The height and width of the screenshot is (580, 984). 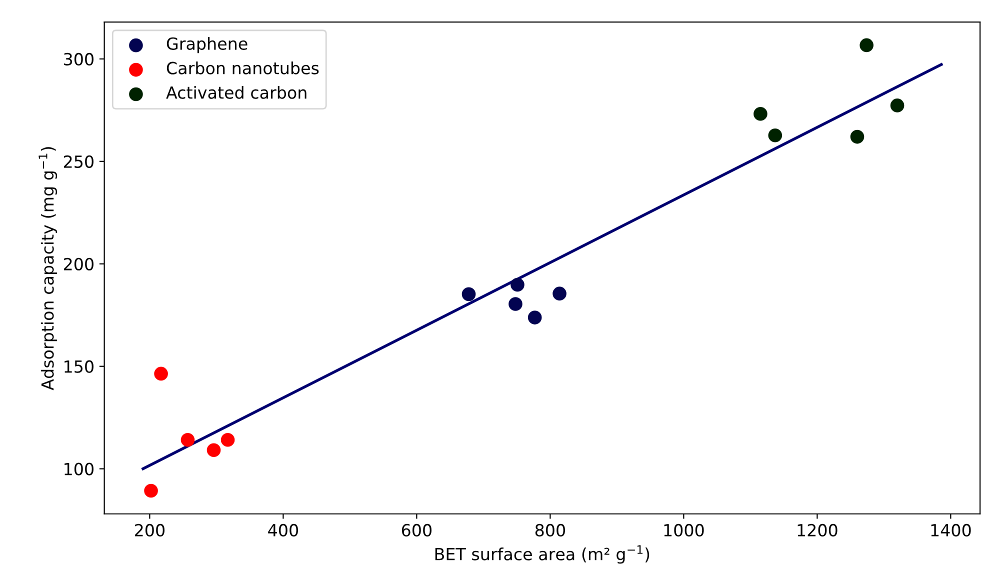 I want to click on legend-label: Carbon nanotubes, so click(x=242, y=68).